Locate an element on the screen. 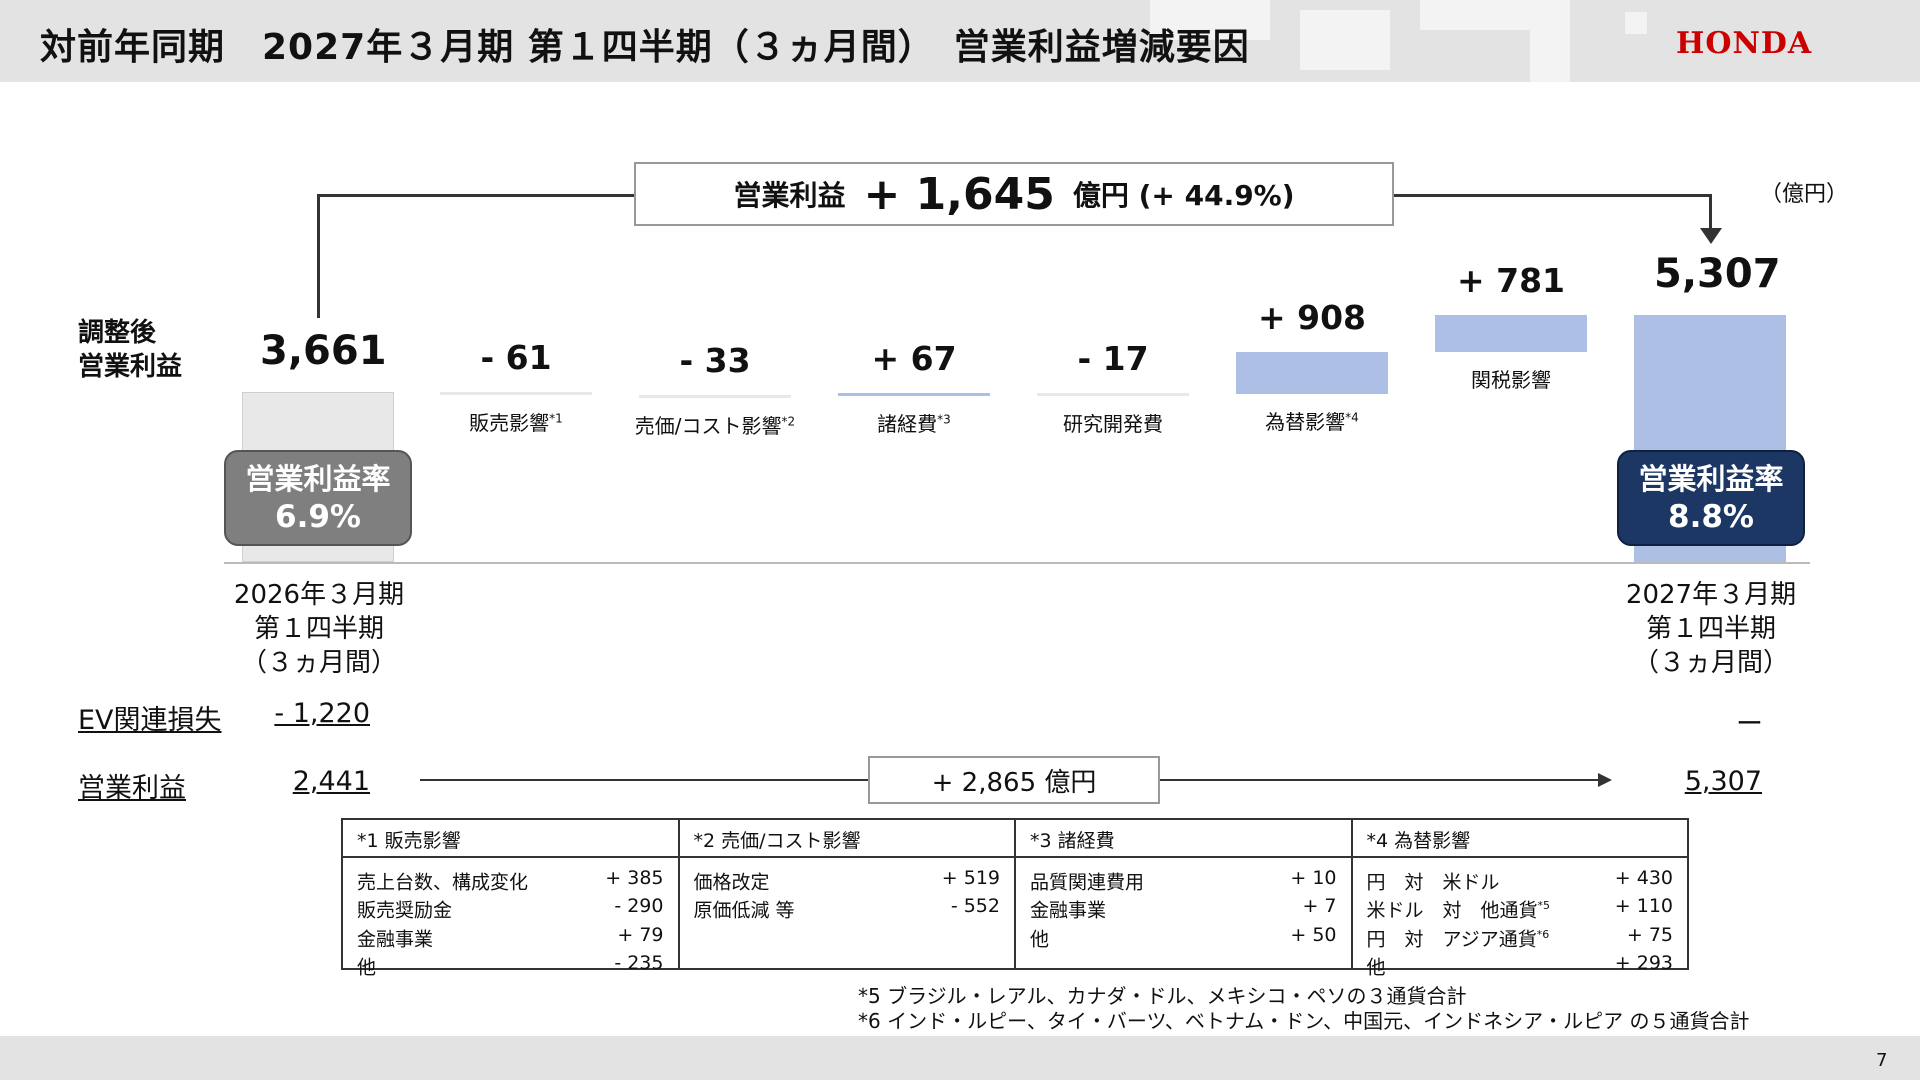  detail-label: 品質関連費用 is located at coordinates (1087, 882).